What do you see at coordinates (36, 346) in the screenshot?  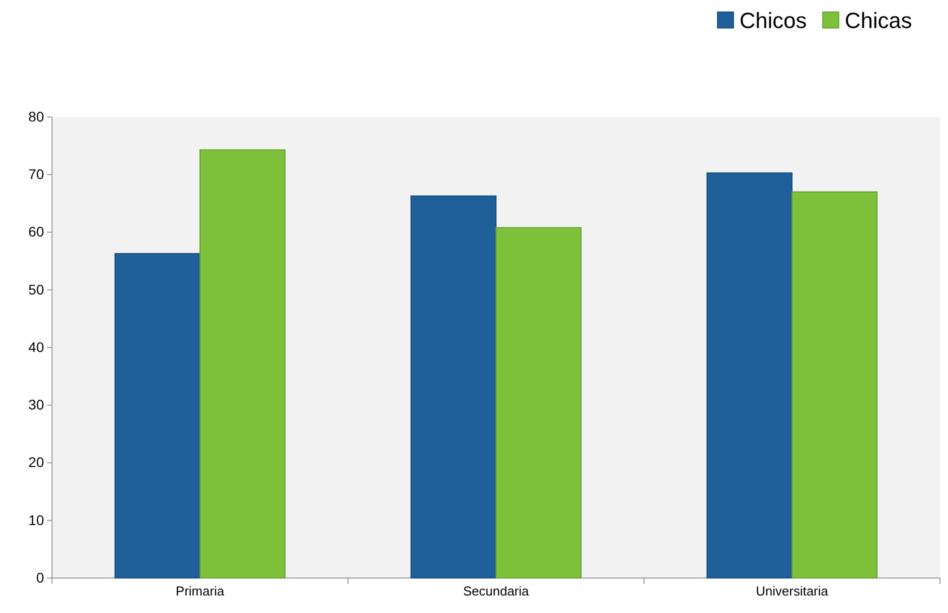 I see `y-tick-label: 40` at bounding box center [36, 346].